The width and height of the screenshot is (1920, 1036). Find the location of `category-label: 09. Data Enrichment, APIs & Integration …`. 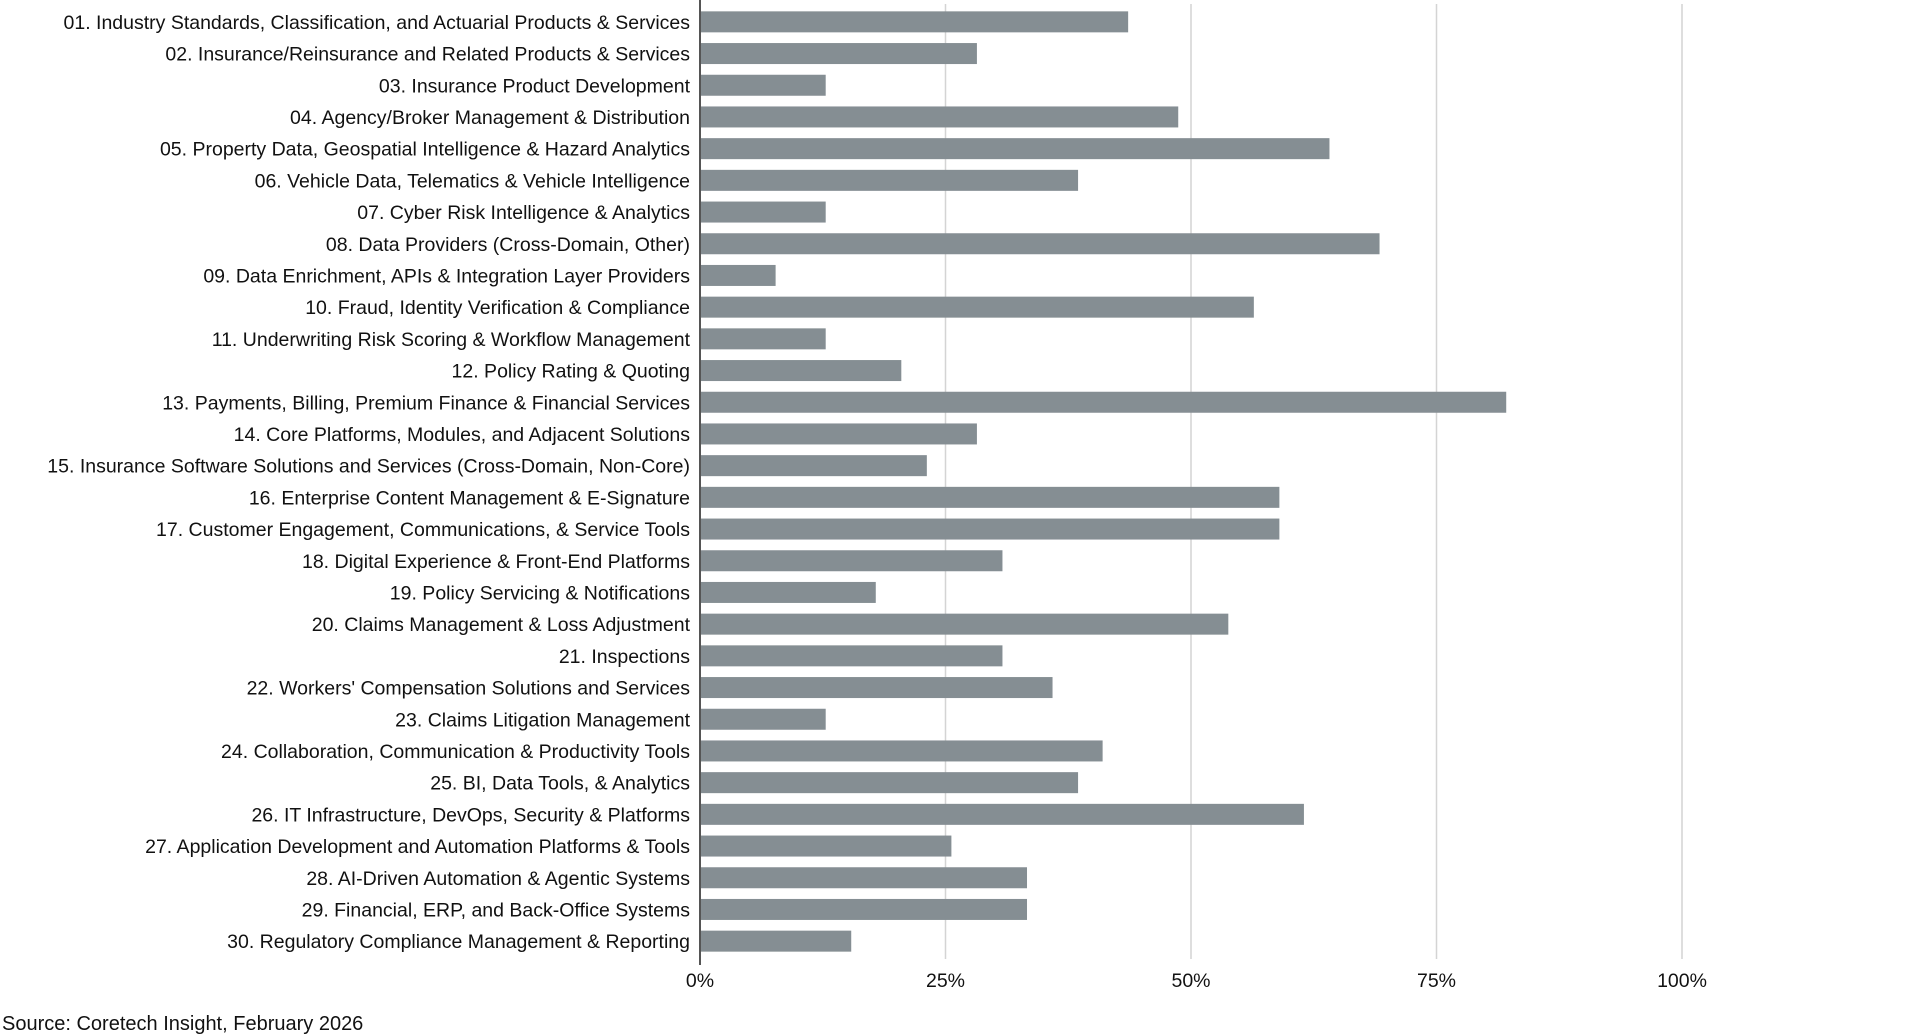

category-label: 09. Data Enrichment, APIs & Integration … is located at coordinates (446, 276).